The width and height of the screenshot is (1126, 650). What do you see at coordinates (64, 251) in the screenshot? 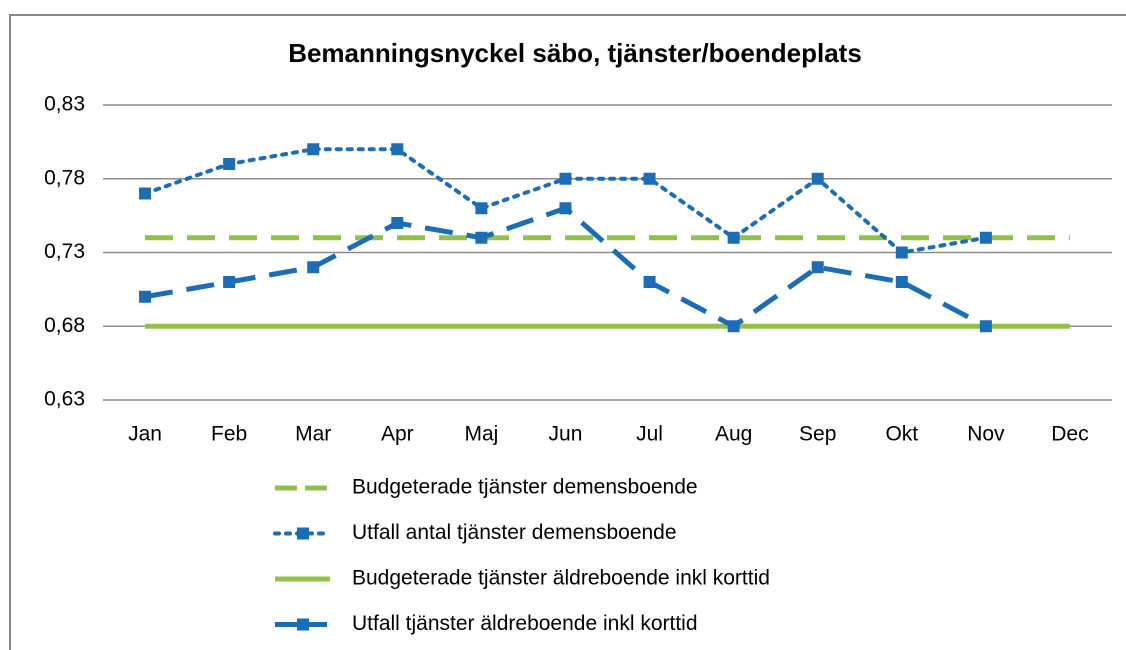
I see `y-tick-label: 0,73` at bounding box center [64, 251].